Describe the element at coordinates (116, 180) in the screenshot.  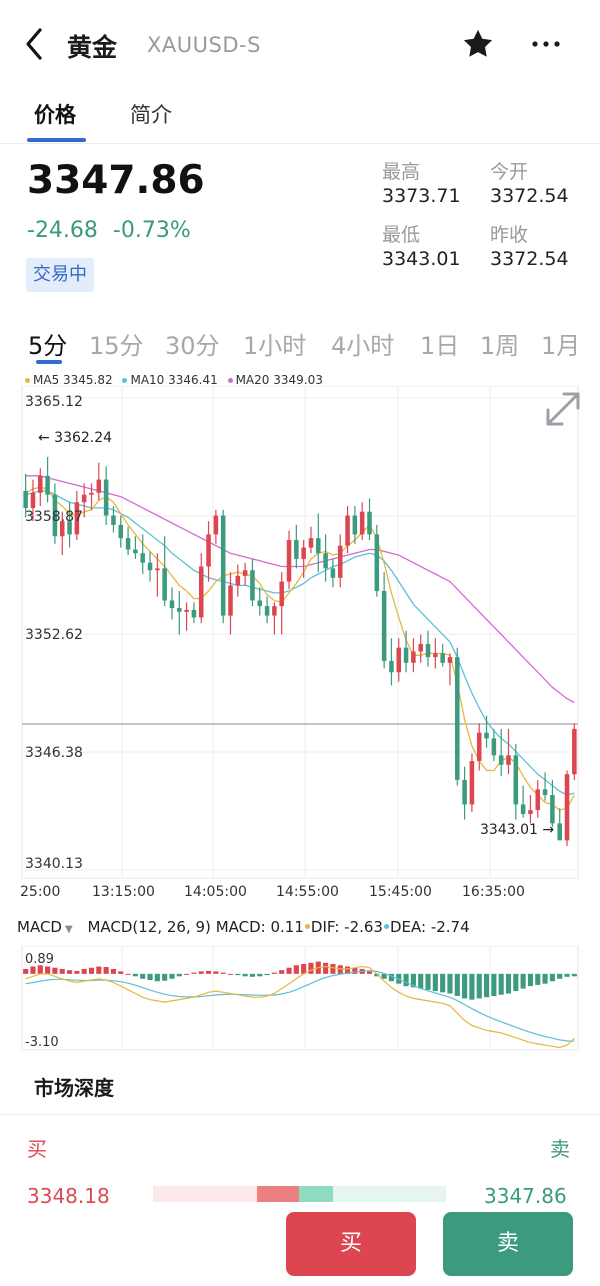
I see `current-price: 3347.86` at that location.